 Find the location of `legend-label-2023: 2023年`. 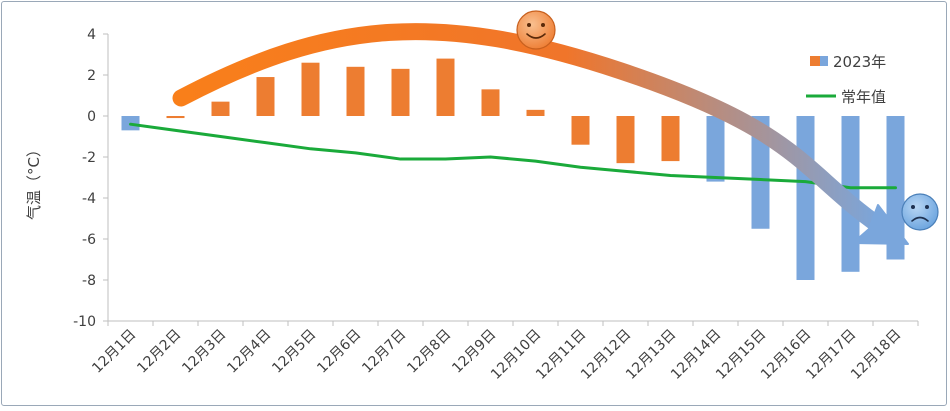

legend-label-2023: 2023年 is located at coordinates (859, 62).